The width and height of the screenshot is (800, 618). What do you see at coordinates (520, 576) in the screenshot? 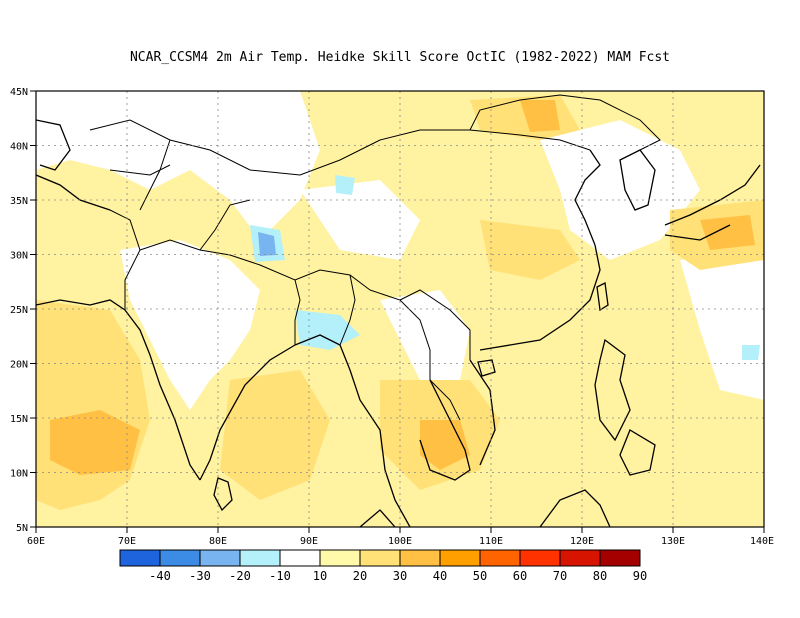
I see `colorbar-label: 60` at bounding box center [520, 576].